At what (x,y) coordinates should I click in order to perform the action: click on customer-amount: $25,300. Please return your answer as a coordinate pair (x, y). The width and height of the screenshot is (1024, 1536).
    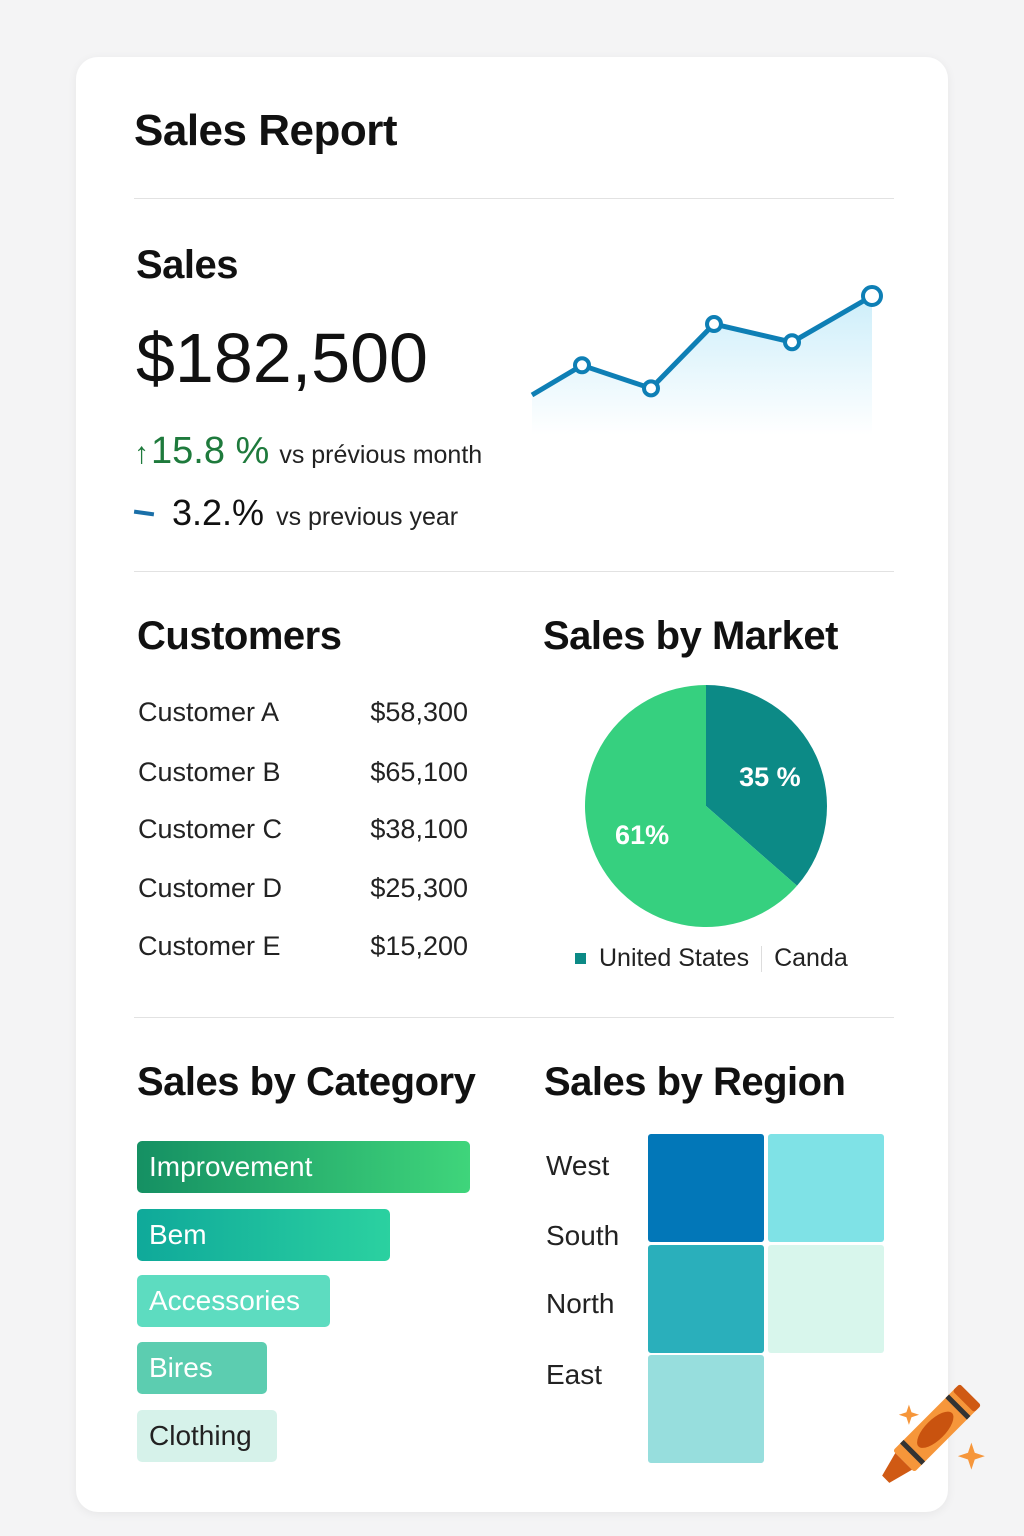
    Looking at the image, I should click on (419, 888).